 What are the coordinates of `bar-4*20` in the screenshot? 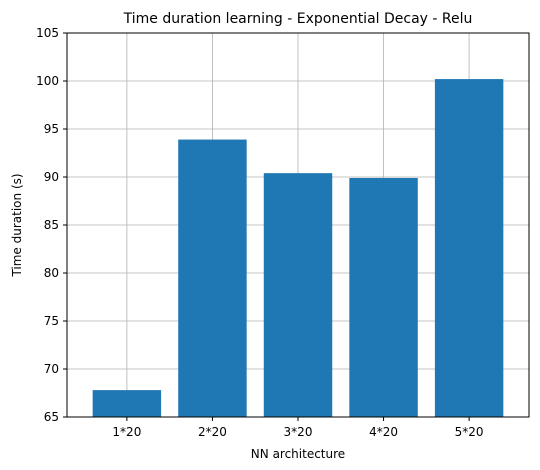 It's located at (383, 297).